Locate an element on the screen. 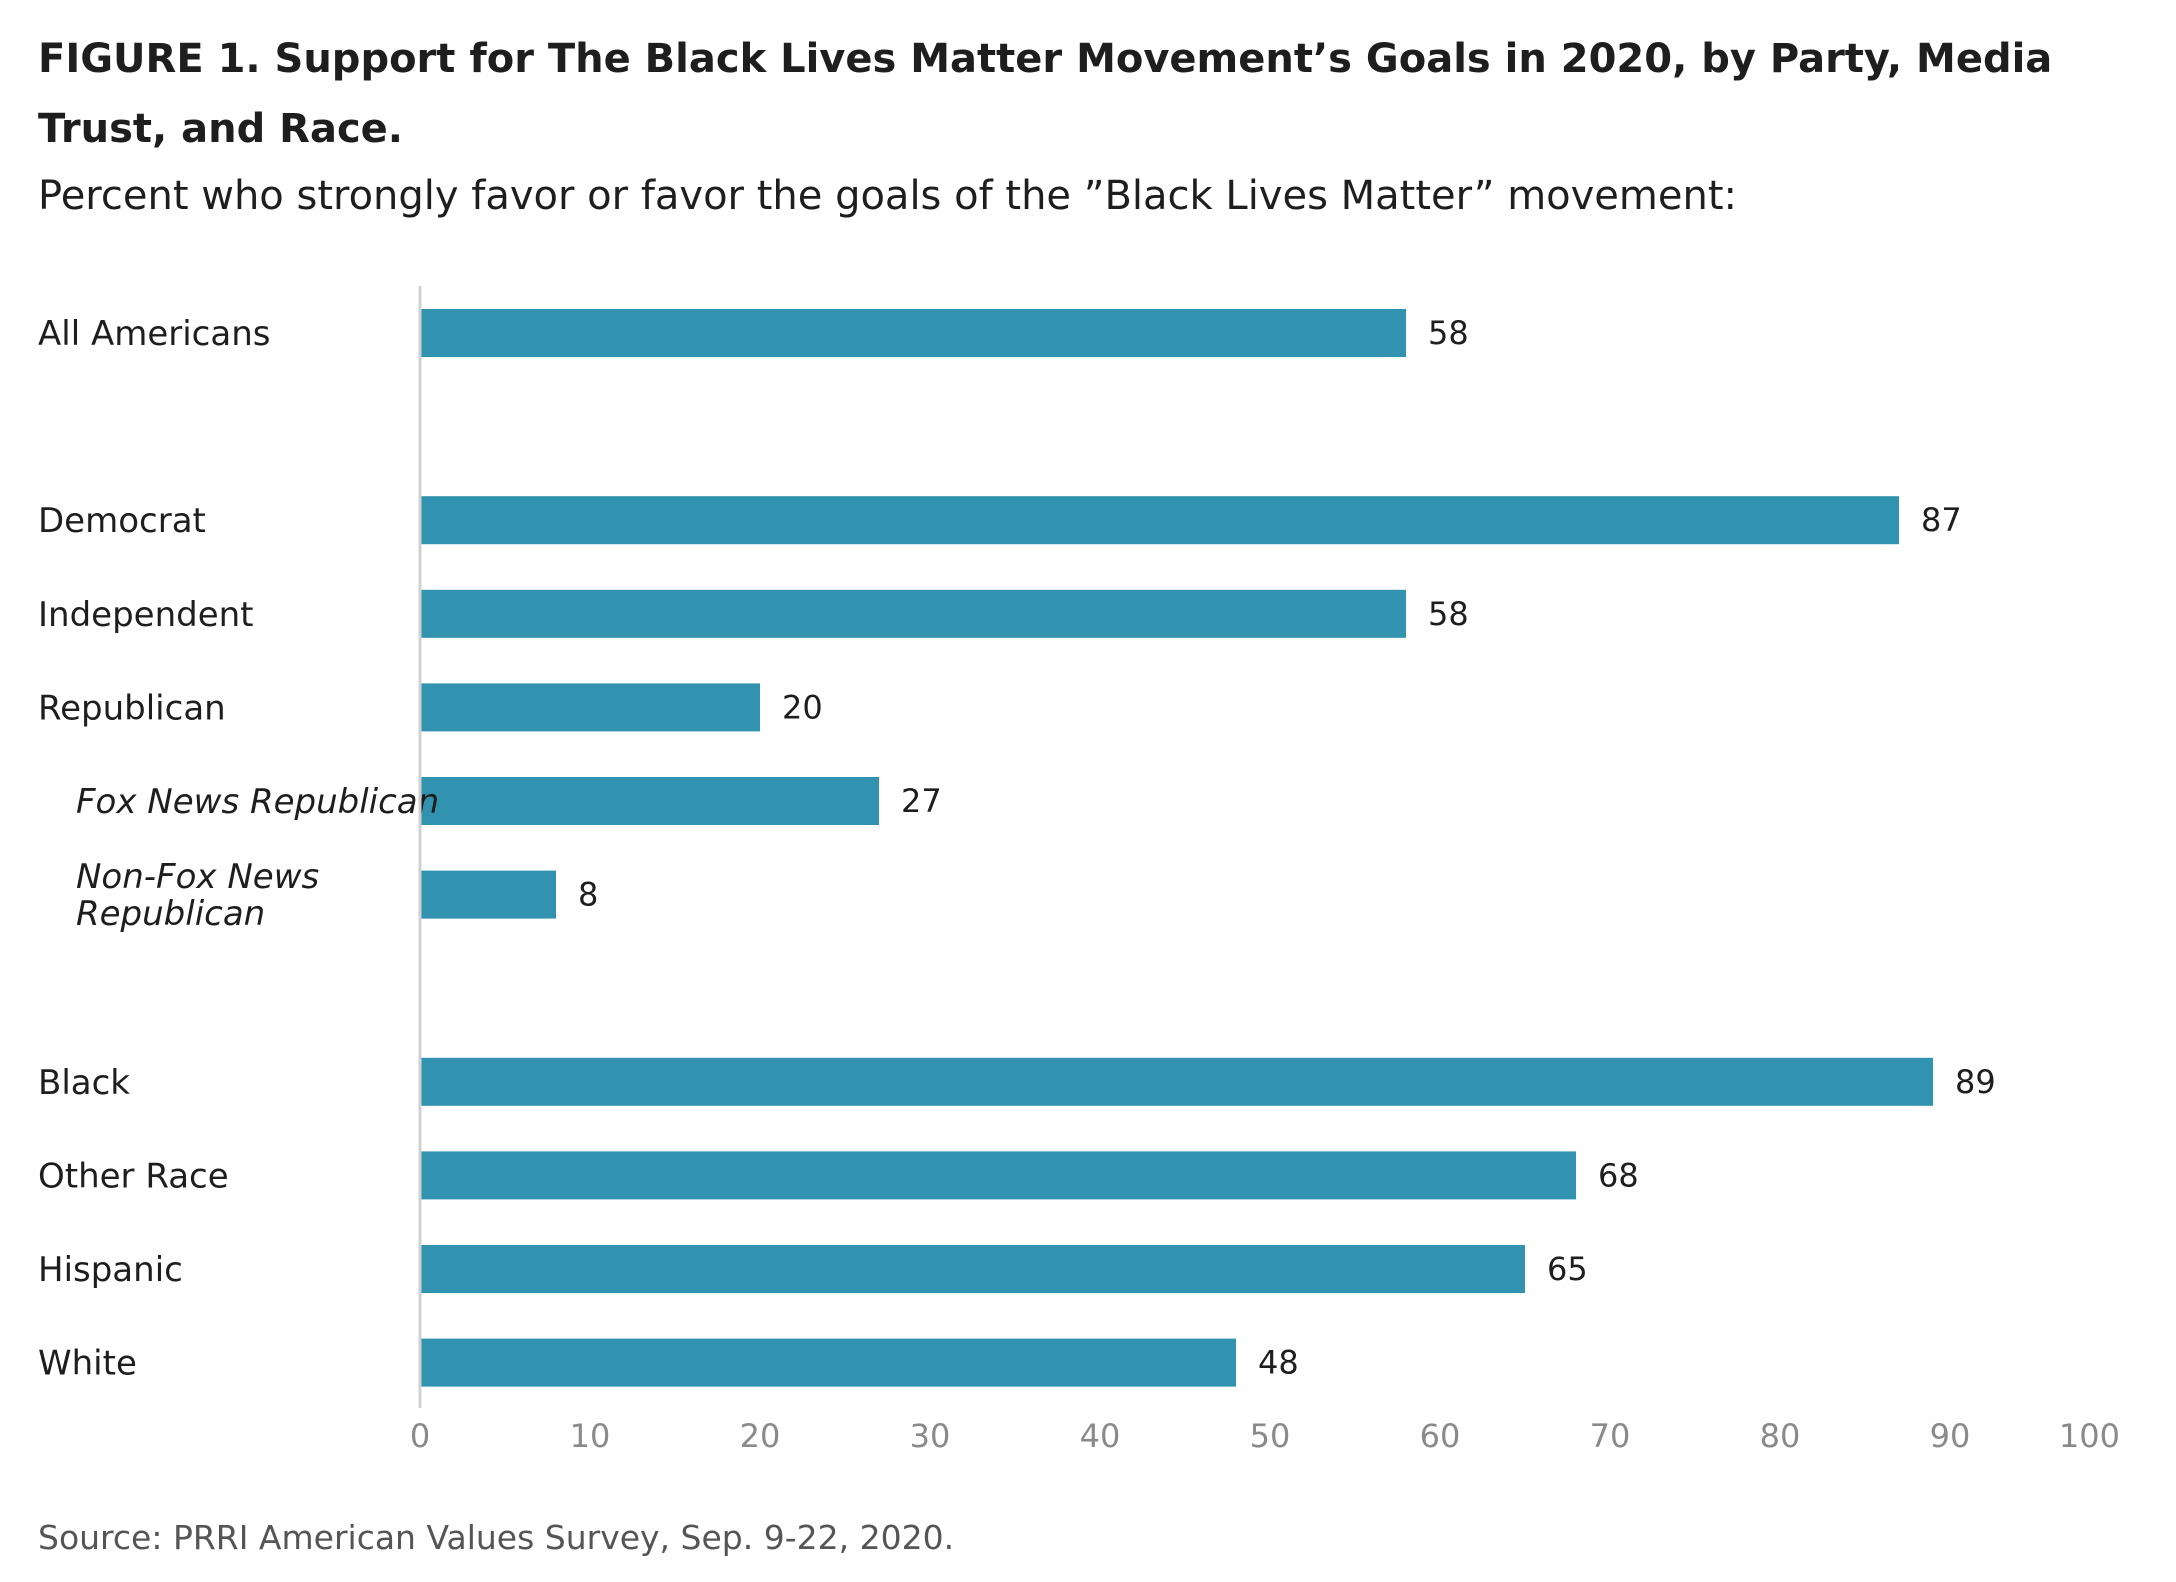 Image resolution: width=2176 pixels, height=1582 pixels. x-axis-ticks: 0 10 20 30 40 50 60 70 80 90 100 is located at coordinates (1265, 1436).